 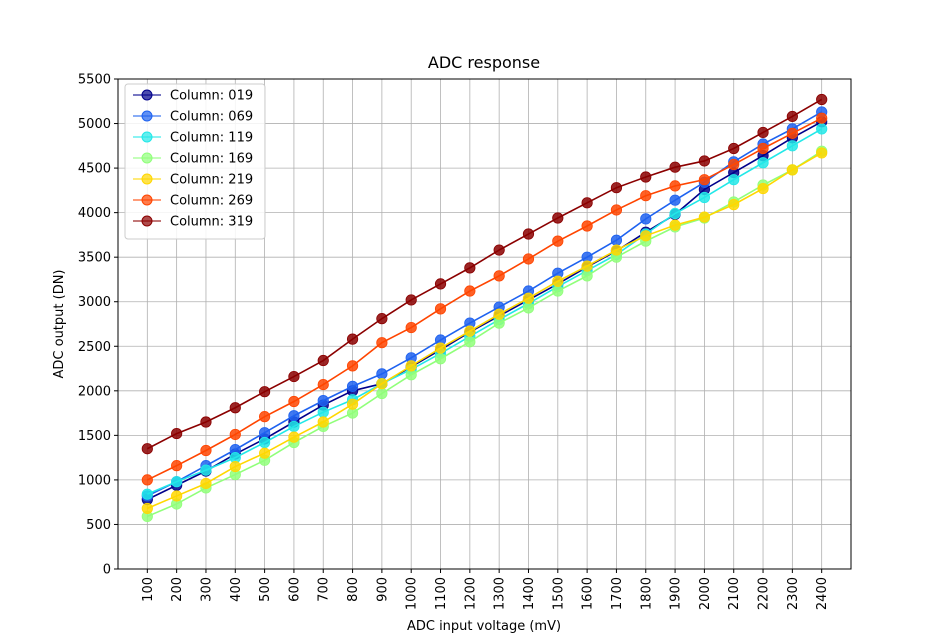 I want to click on x-tick-label: 2200, so click(x=764, y=593).